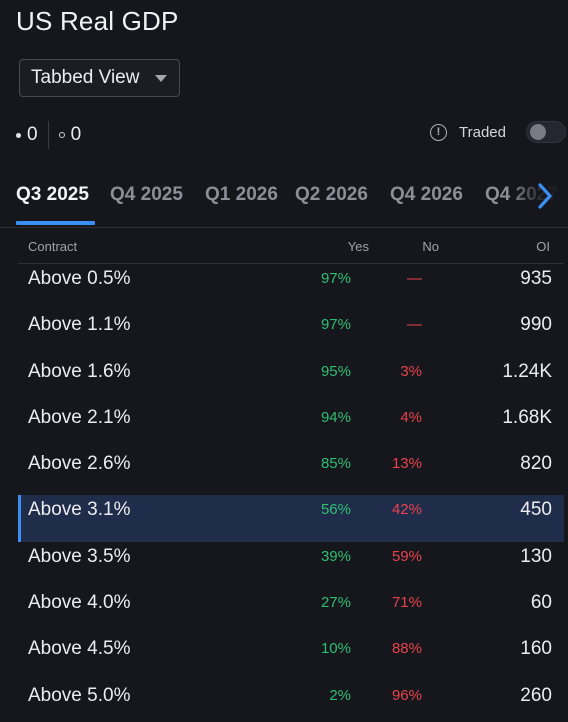  What do you see at coordinates (438, 132) in the screenshot?
I see `info-circle-icon: !` at bounding box center [438, 132].